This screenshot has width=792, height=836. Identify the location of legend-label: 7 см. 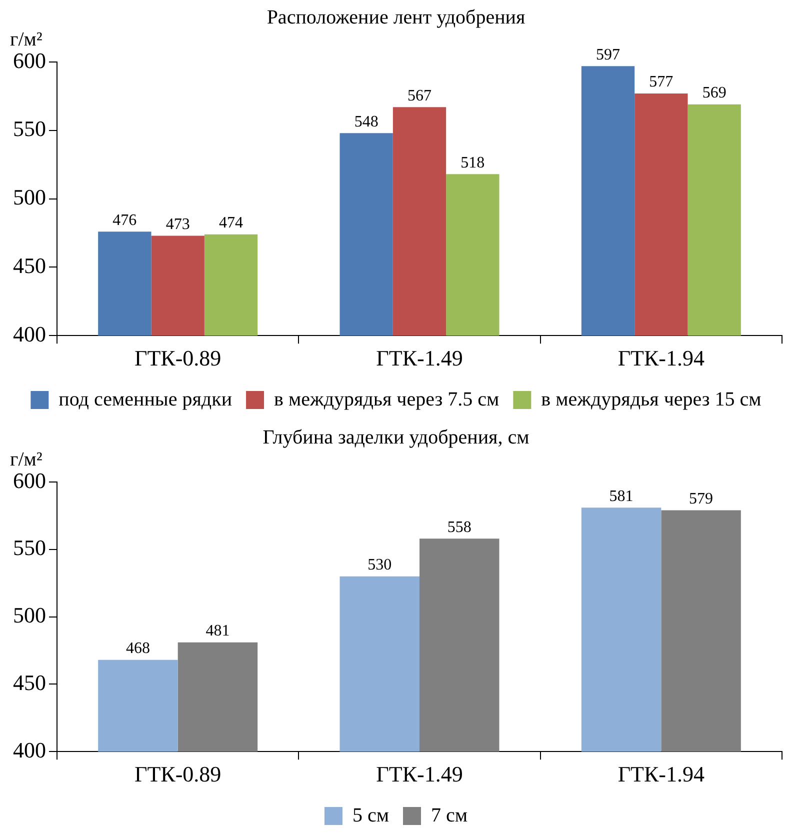
(449, 815).